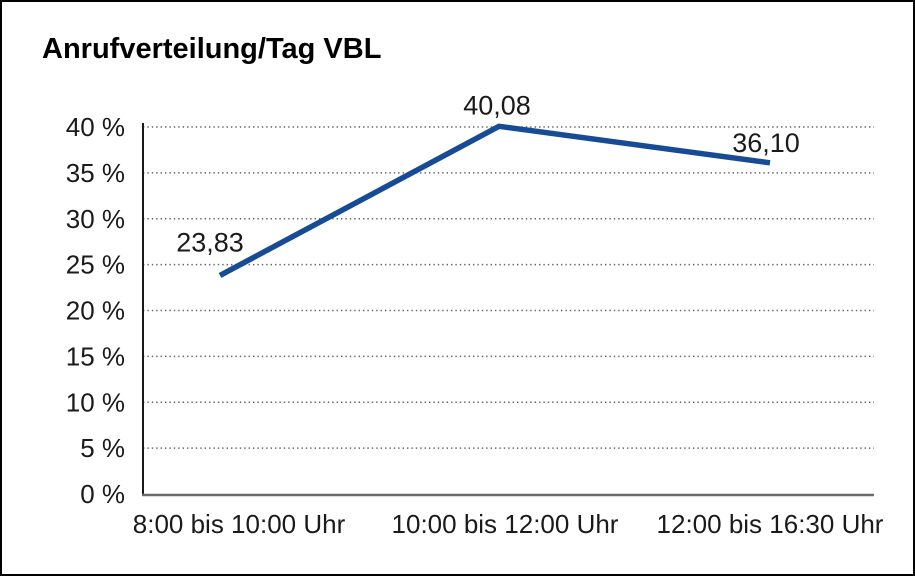  What do you see at coordinates (95, 173) in the screenshot?
I see `y-tick-label: 35 %` at bounding box center [95, 173].